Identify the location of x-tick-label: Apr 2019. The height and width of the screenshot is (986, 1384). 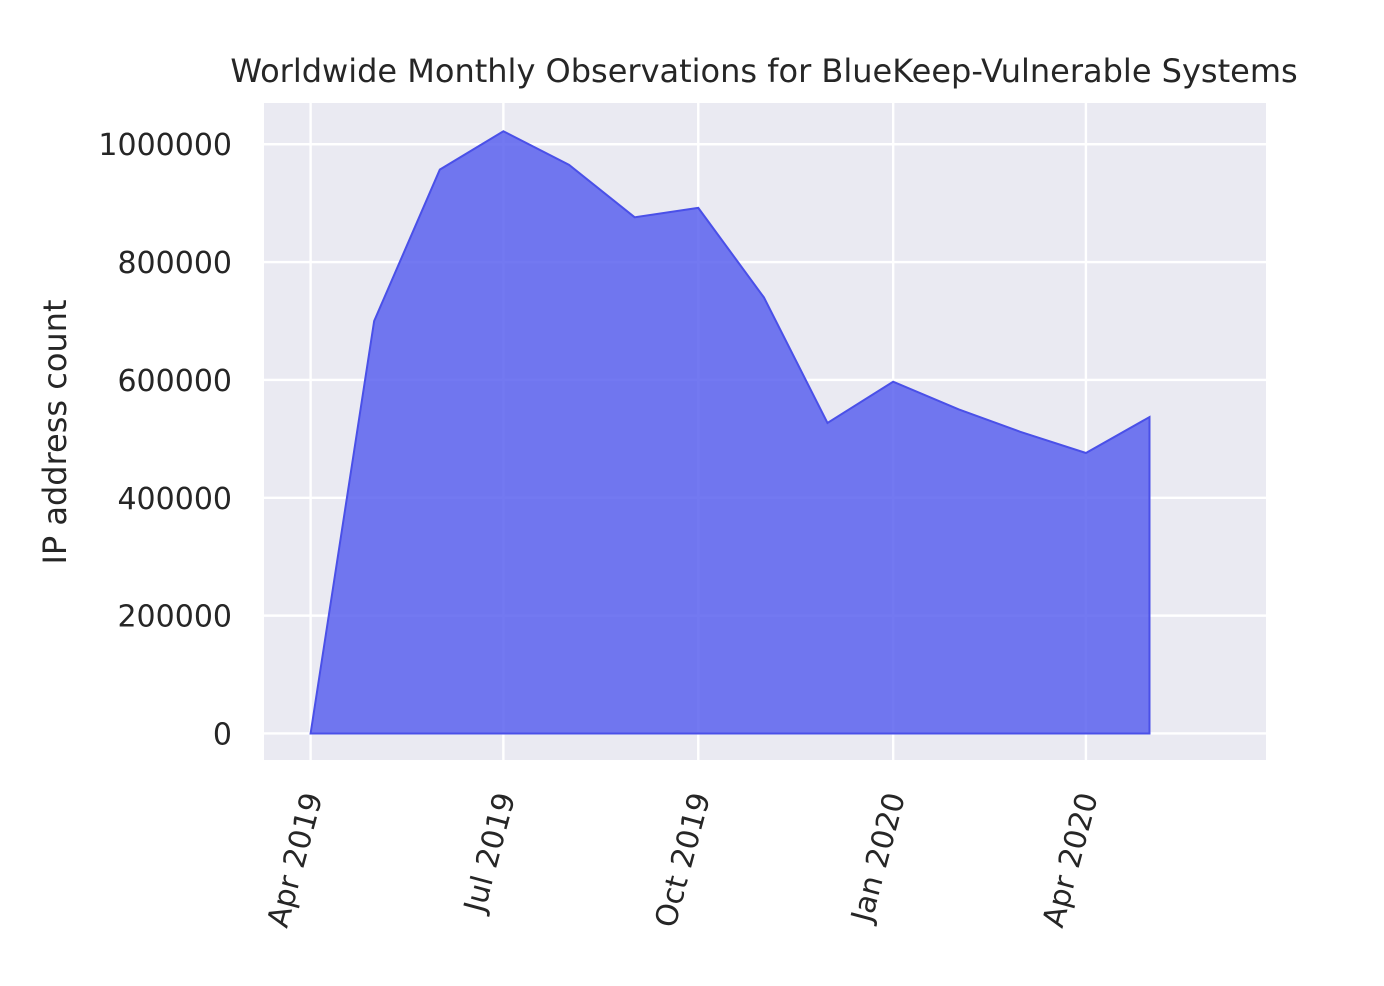
(295, 860).